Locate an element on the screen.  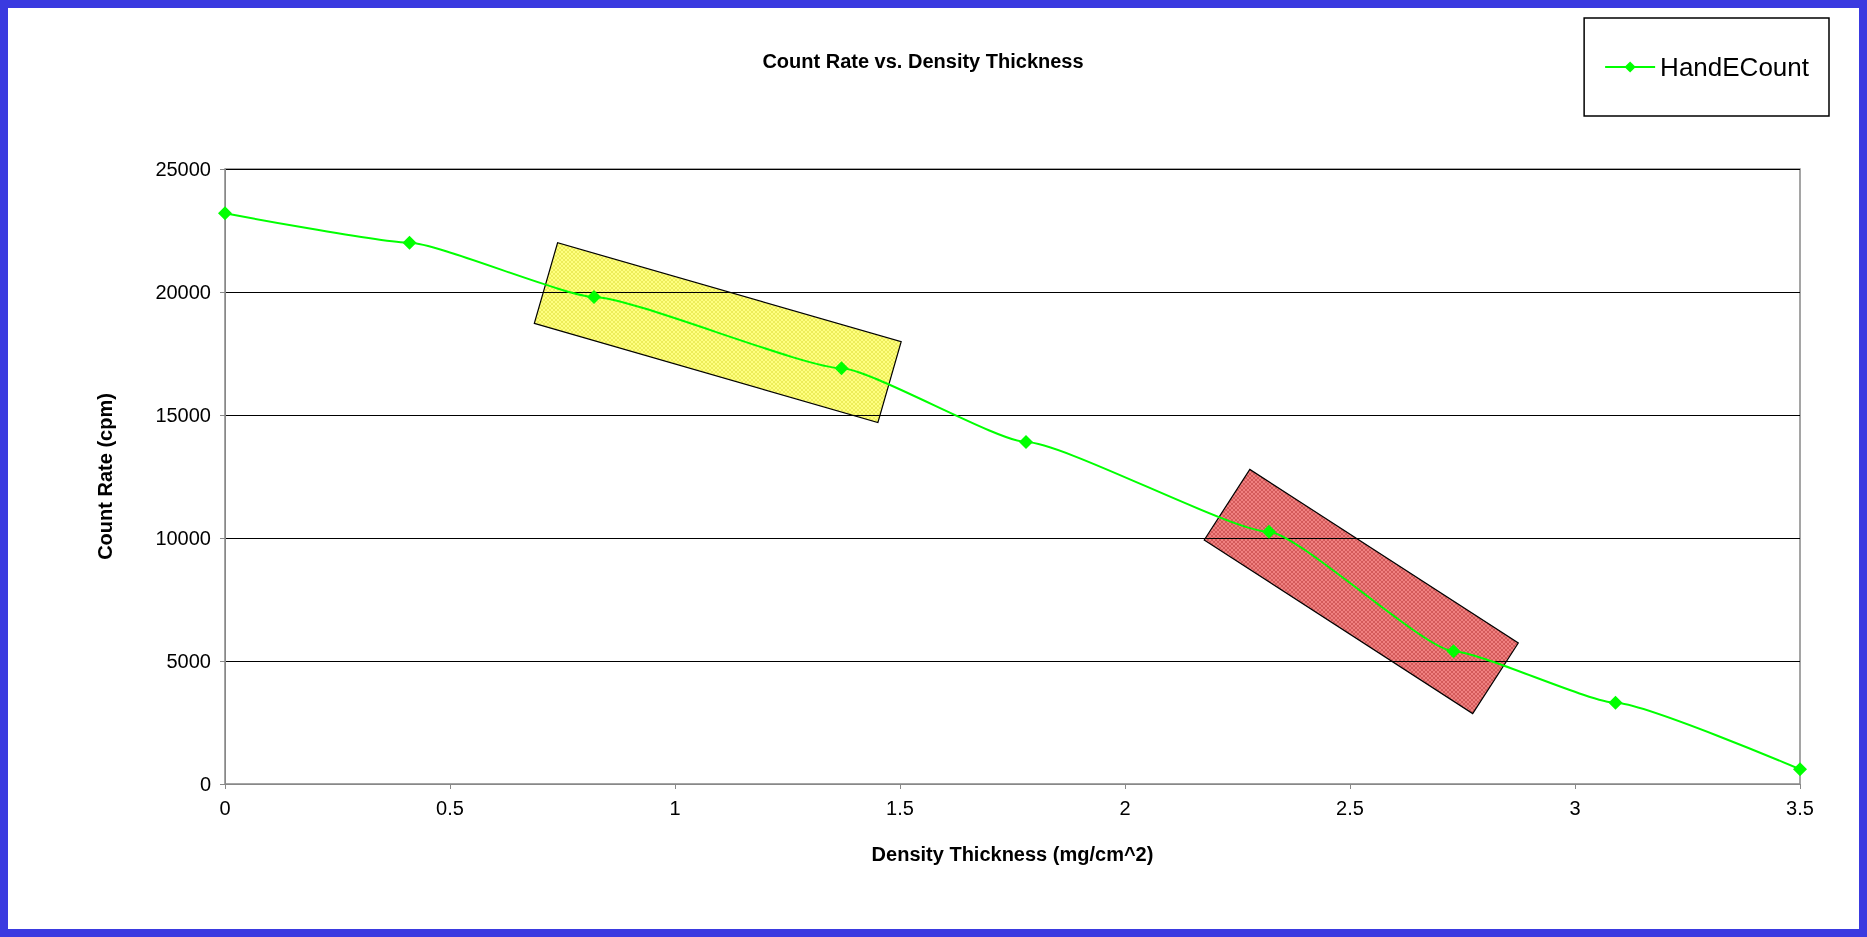
x-tick-label: 3 is located at coordinates (1575, 808).